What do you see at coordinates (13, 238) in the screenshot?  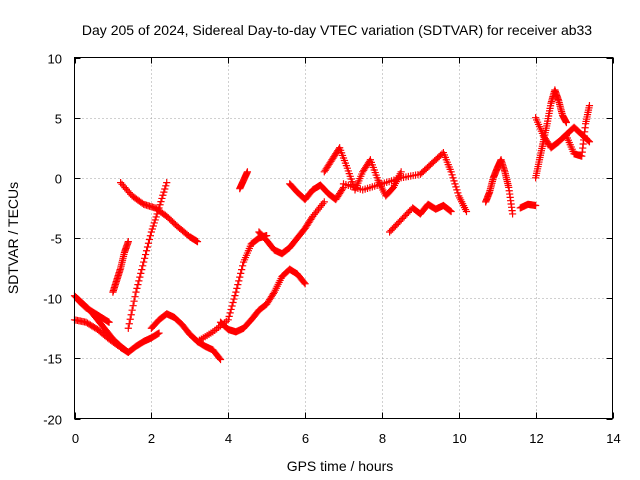 I see `y-axis-label: SDTVAR / TECUs` at bounding box center [13, 238].